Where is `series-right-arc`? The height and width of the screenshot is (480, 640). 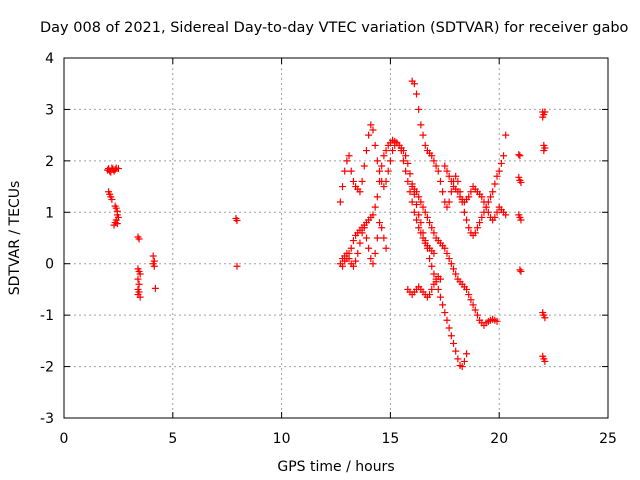
series-right-arc is located at coordinates (475, 193).